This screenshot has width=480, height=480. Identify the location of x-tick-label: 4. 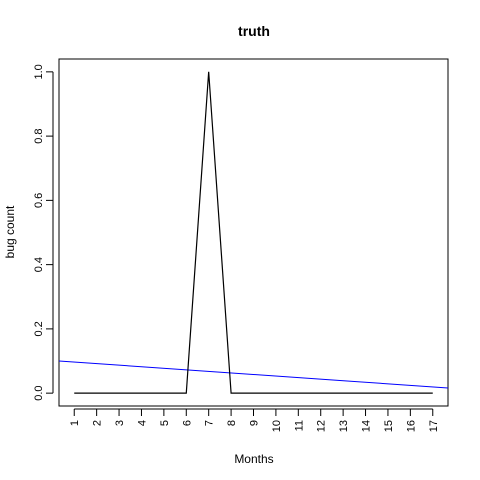
(142, 423).